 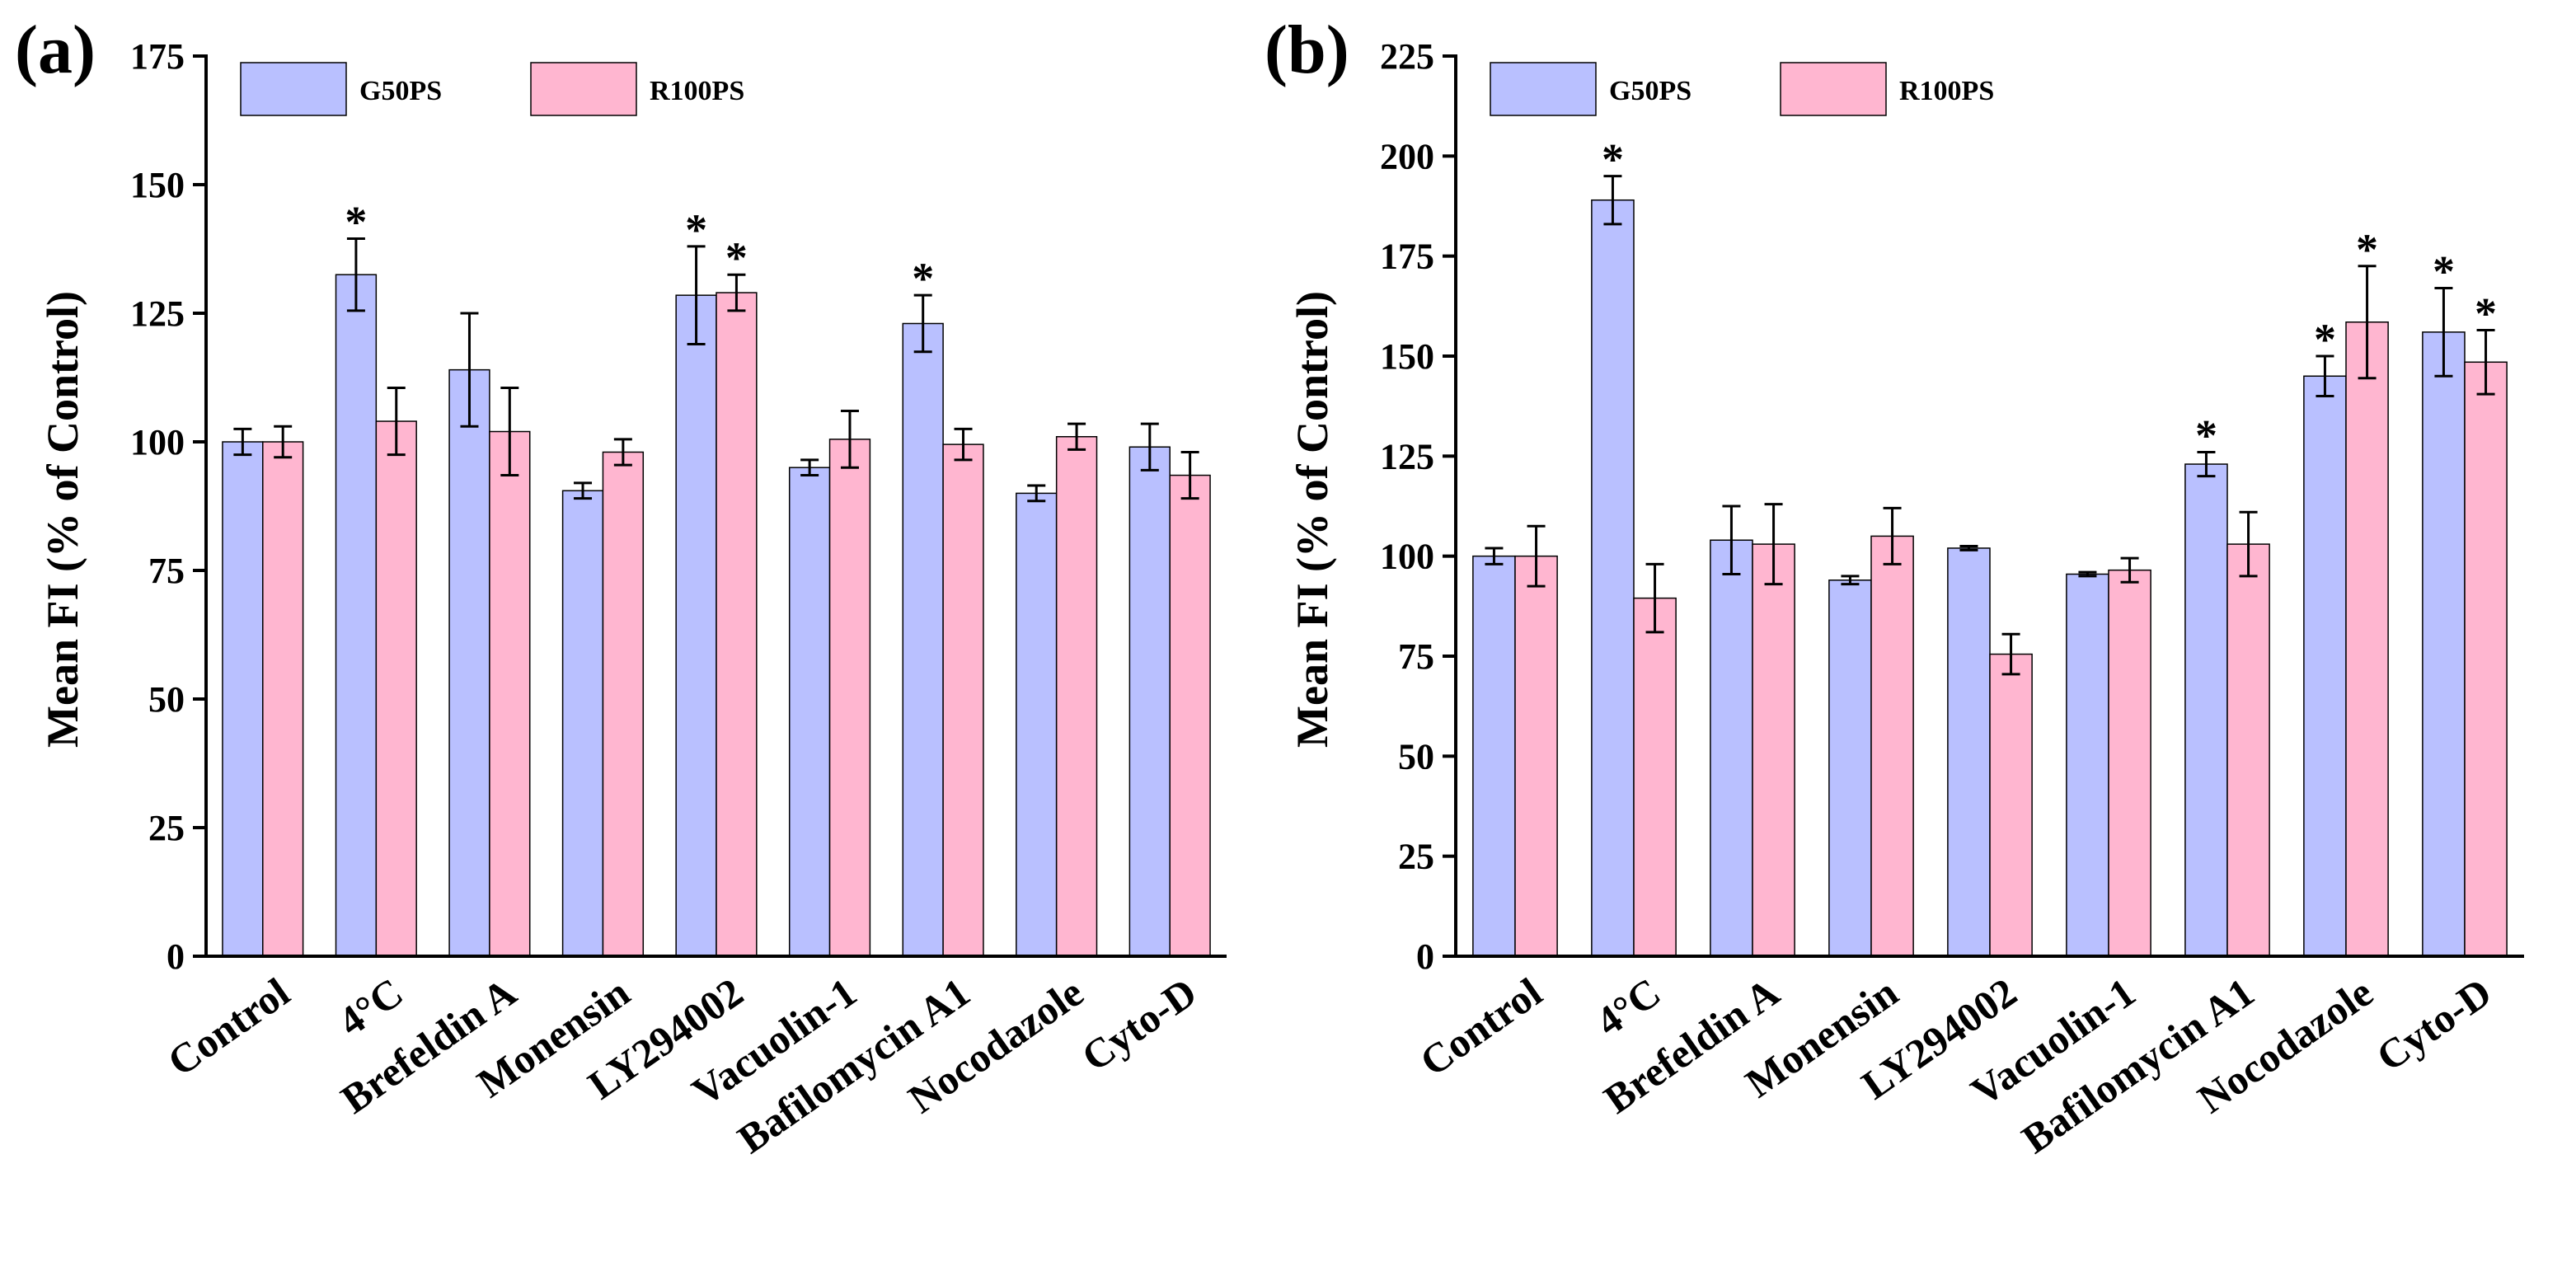 What do you see at coordinates (1407, 56) in the screenshot?
I see `y-tick-label: 225` at bounding box center [1407, 56].